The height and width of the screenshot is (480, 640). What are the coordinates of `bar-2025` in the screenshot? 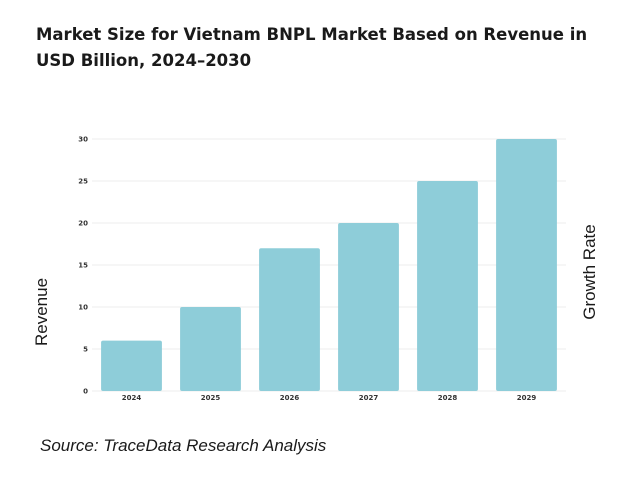 It's located at (210, 349).